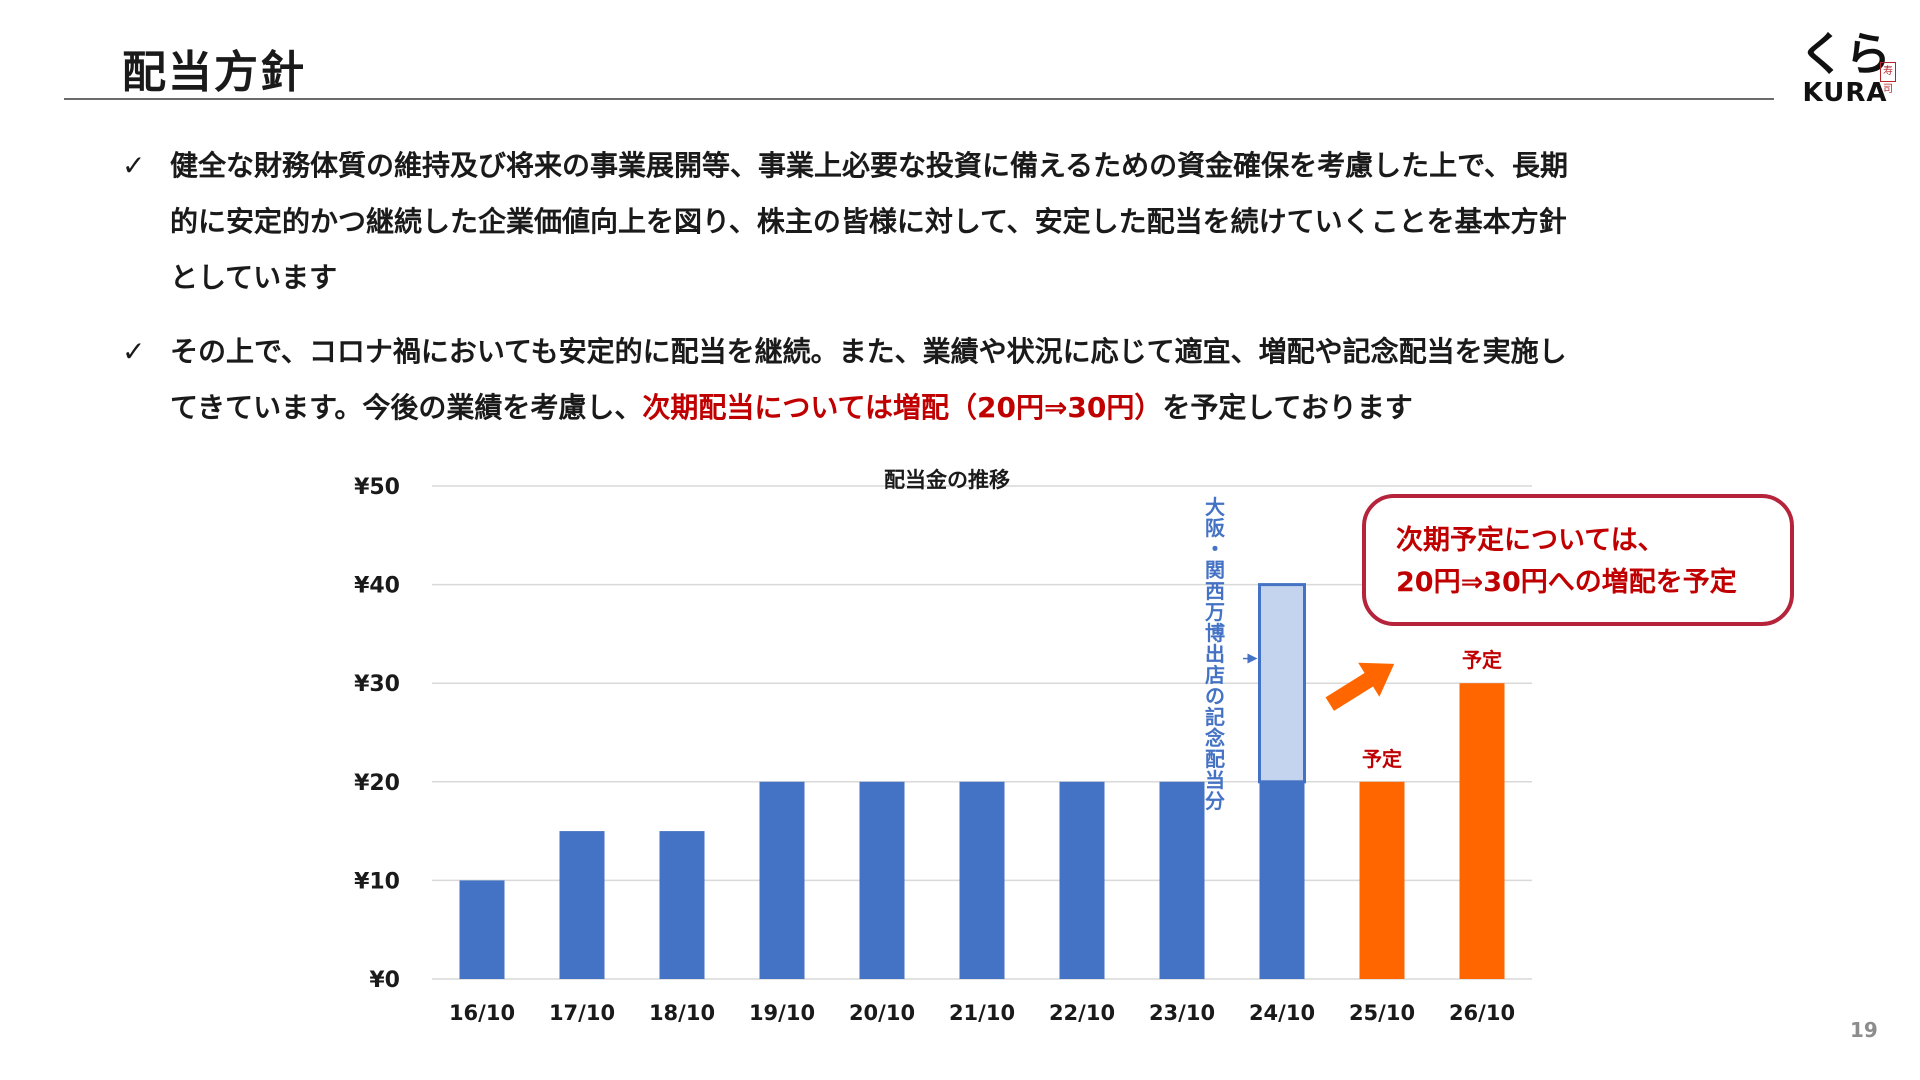  Describe the element at coordinates (1888, 78) in the screenshot. I see `logo-seal: 寿司` at that location.